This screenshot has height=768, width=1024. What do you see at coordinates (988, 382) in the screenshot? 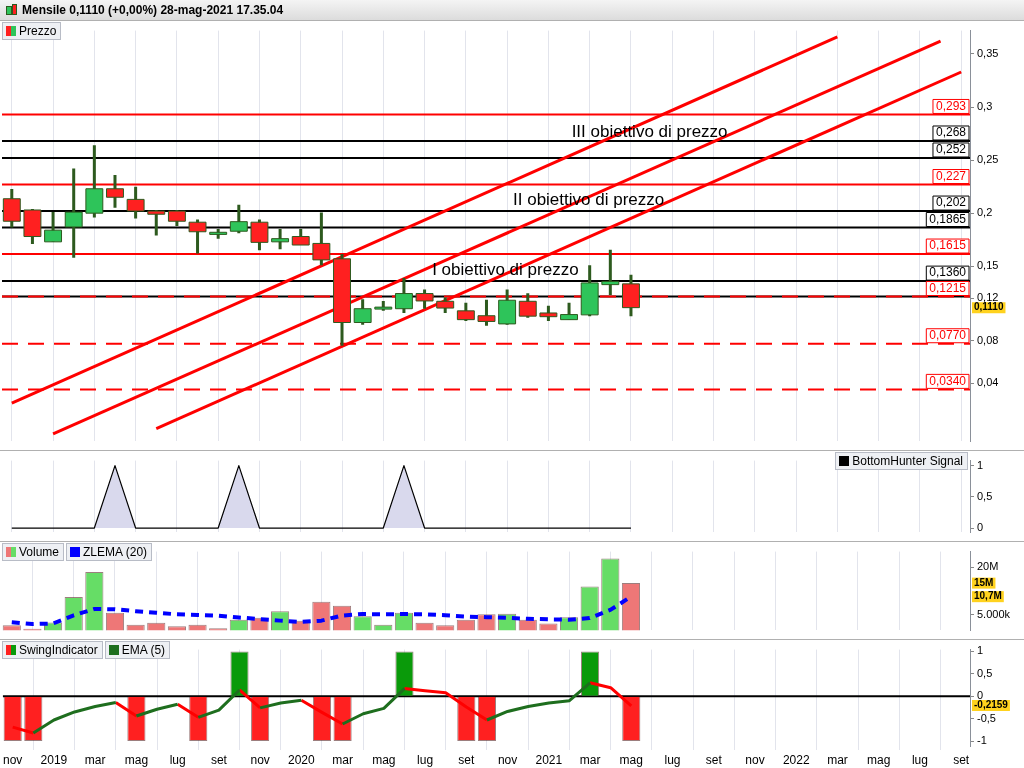
I see `y-tick-label: 0,04` at bounding box center [988, 382].